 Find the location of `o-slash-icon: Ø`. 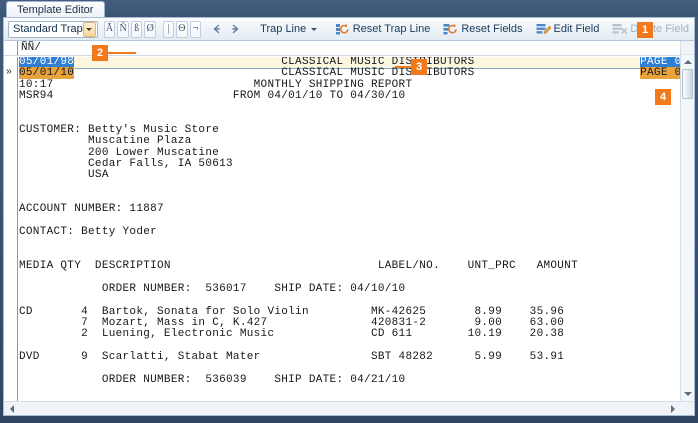

o-slash-icon: Ø is located at coordinates (150, 28).